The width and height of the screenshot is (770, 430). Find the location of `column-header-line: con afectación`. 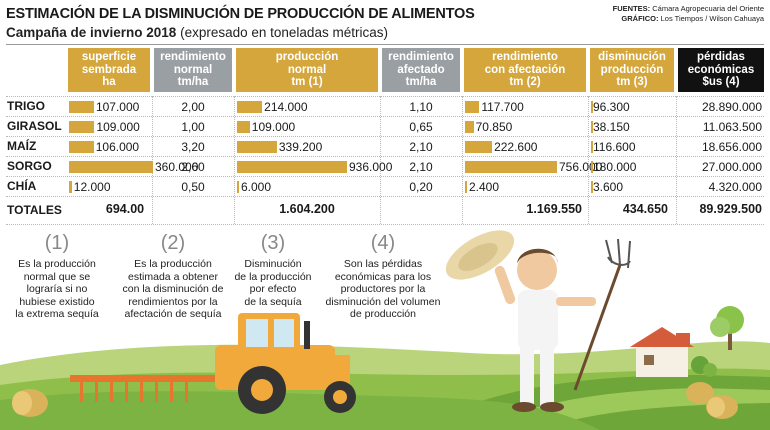

column-header-line: con afectación is located at coordinates (525, 69).